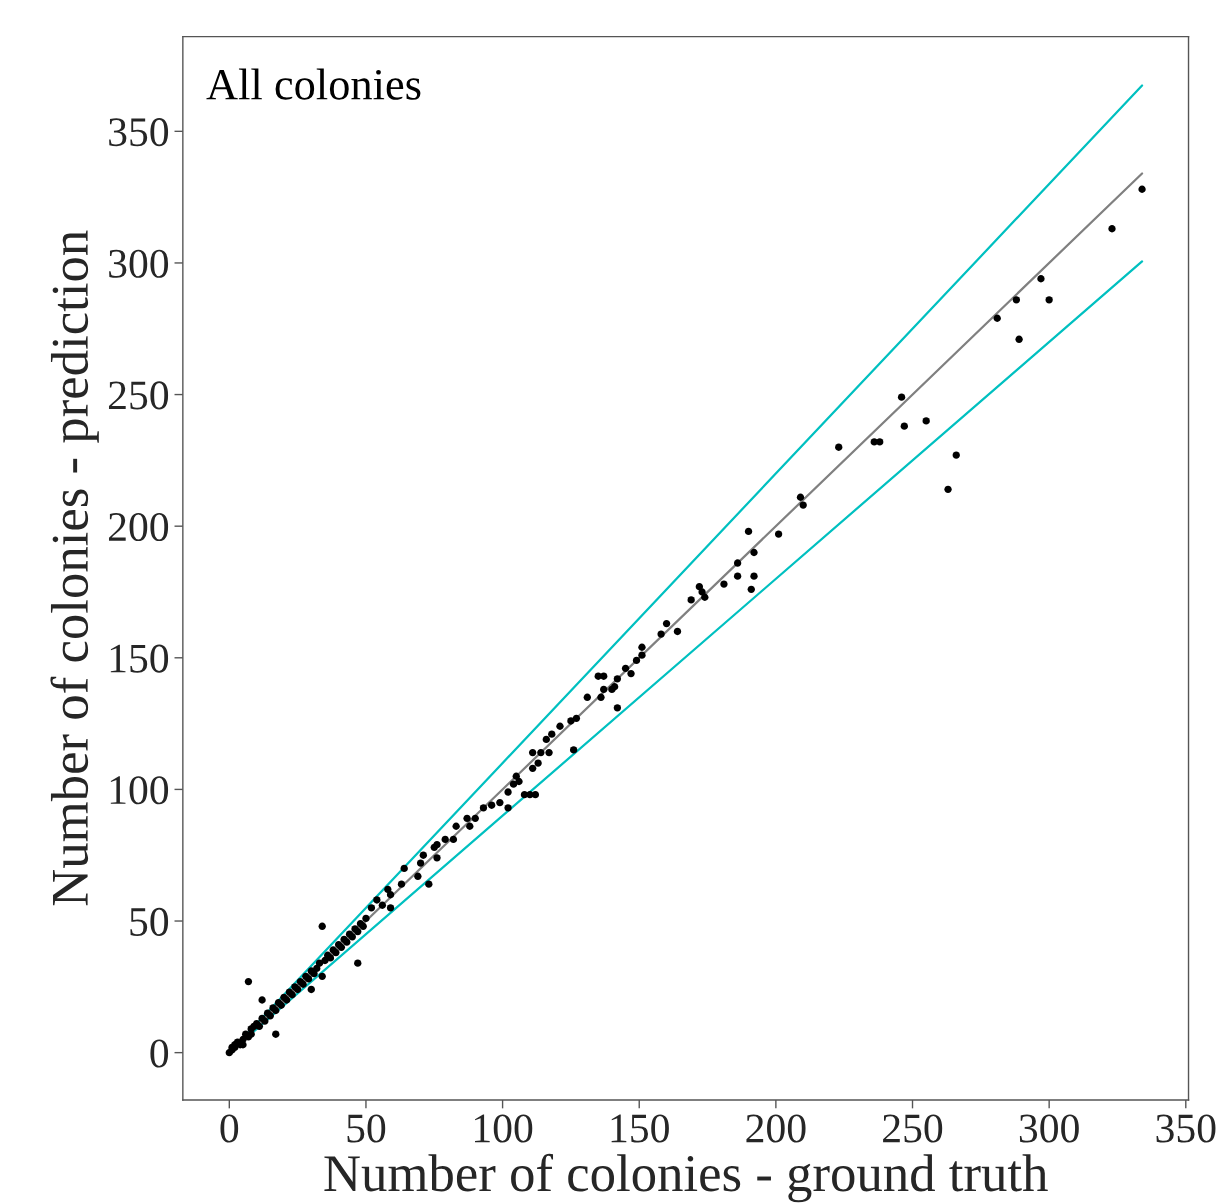 Image resolution: width=1219 pixels, height=1203 pixels. Describe the element at coordinates (139, 263) in the screenshot. I see `y-tick-label: 300` at that location.